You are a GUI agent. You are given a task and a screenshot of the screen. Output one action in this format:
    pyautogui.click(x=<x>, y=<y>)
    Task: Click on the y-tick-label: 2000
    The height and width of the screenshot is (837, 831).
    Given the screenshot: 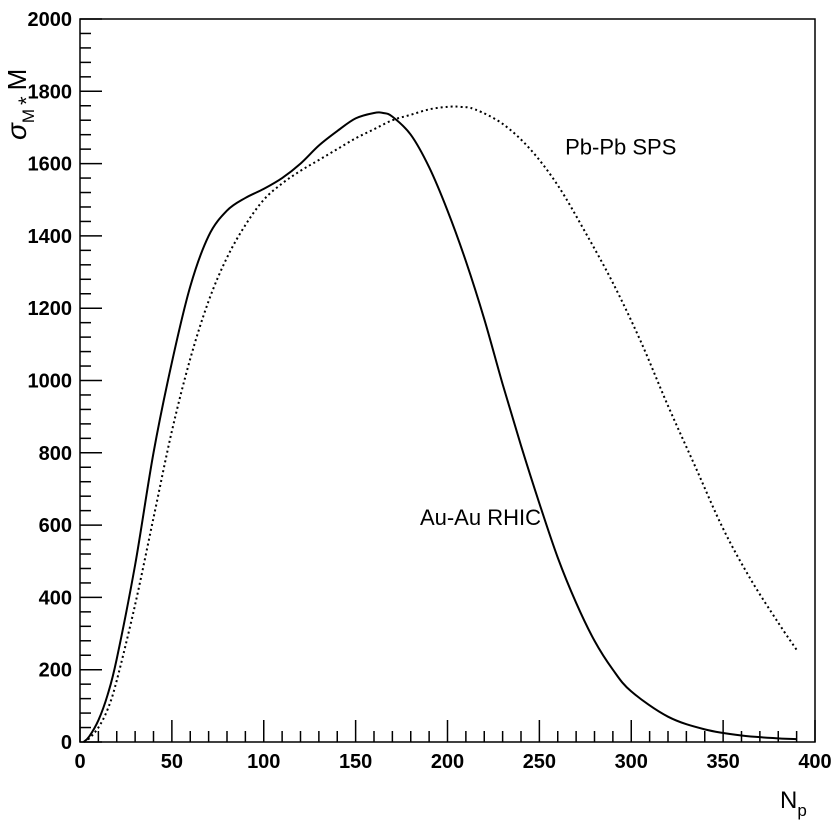 What is the action you would take?
    pyautogui.click(x=50, y=20)
    